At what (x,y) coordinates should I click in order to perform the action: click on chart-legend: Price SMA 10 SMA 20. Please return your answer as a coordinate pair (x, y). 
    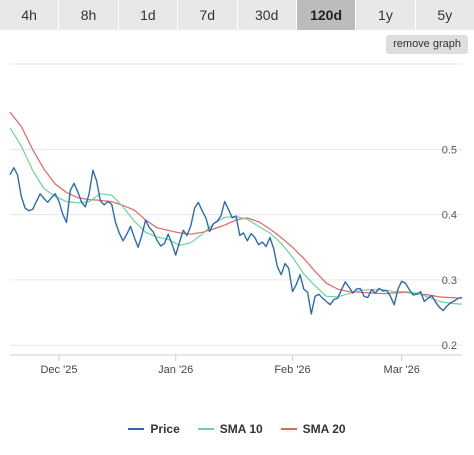
    Looking at the image, I should click on (237, 429).